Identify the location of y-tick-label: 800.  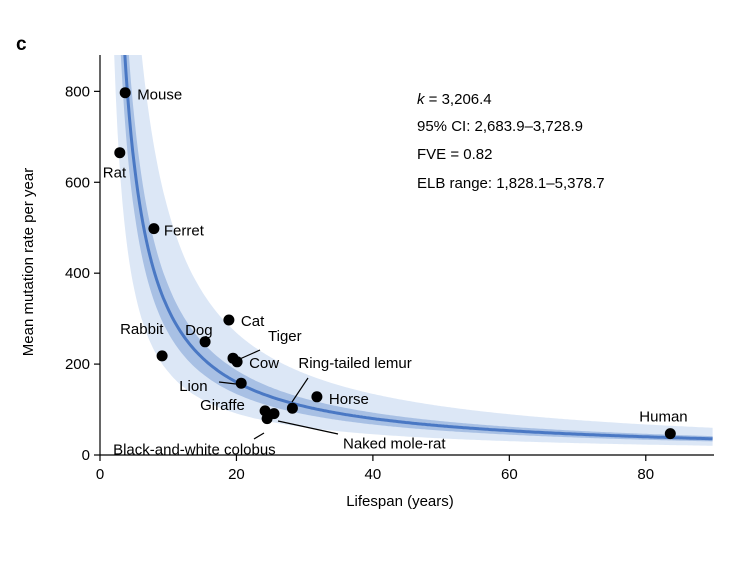
(77, 91).